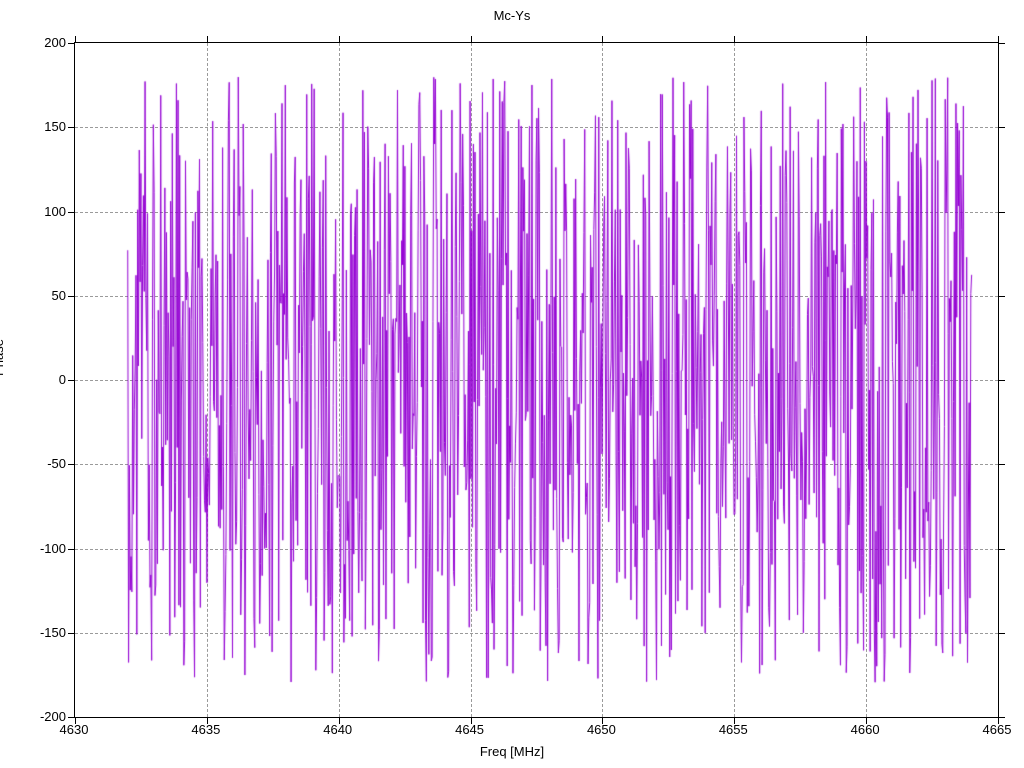 Image resolution: width=1024 pixels, height=768 pixels. What do you see at coordinates (536, 731) in the screenshot?
I see `x-axis-tick-labels: 4630 4635 4640 4645 4650 4655 4660 4665` at bounding box center [536, 731].